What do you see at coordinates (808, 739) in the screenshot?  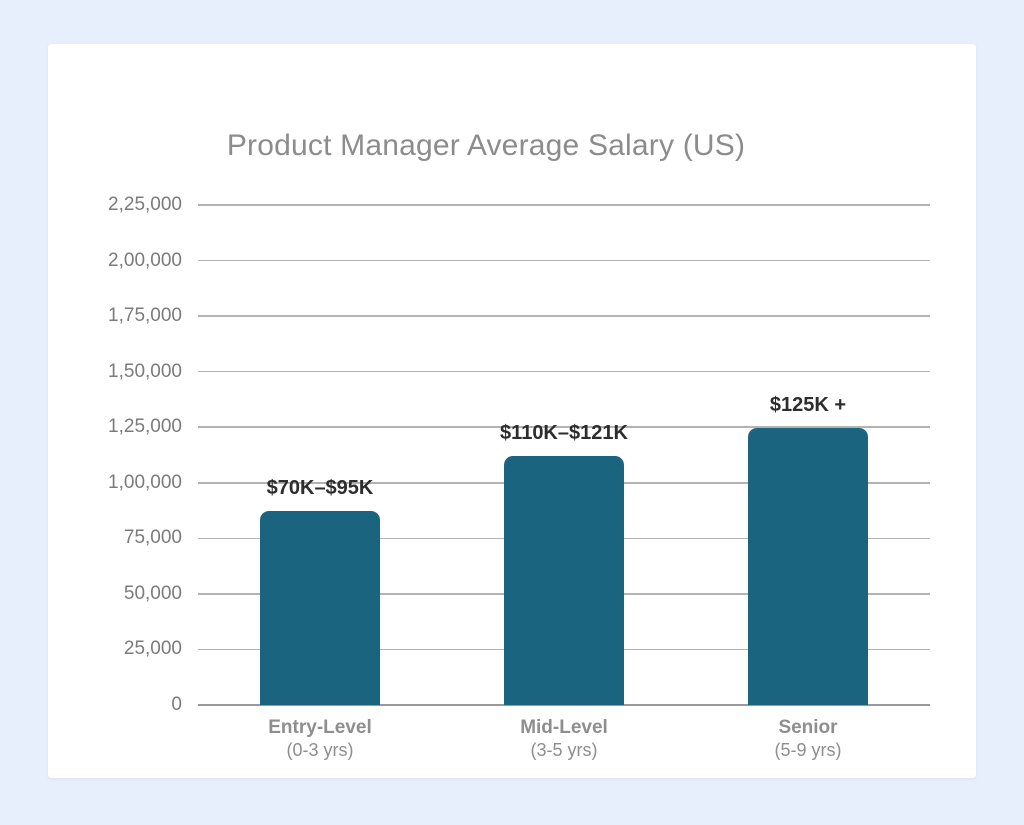 I see `x-axis-category-senior: Senior (5-9 yrs)` at bounding box center [808, 739].